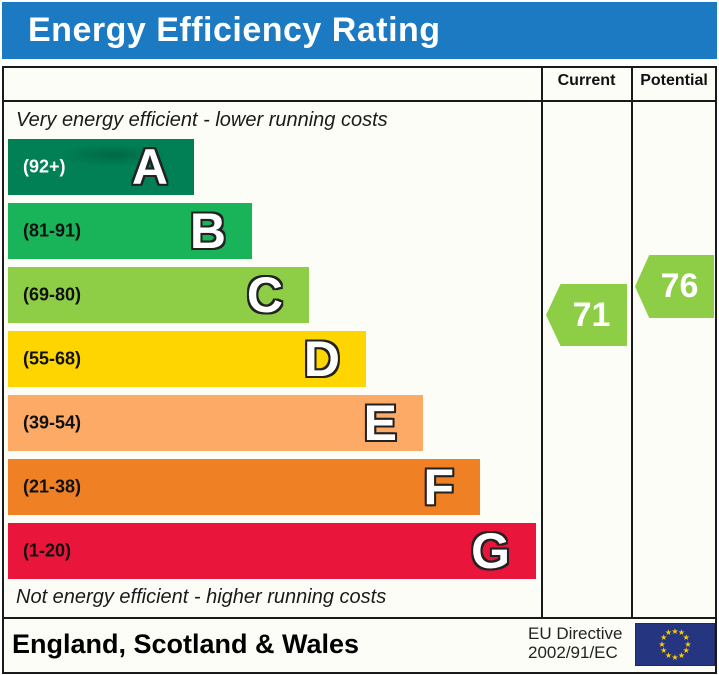 This screenshot has width=719, height=675. What do you see at coordinates (380, 423) in the screenshot?
I see `band-e-letter: E` at bounding box center [380, 423].